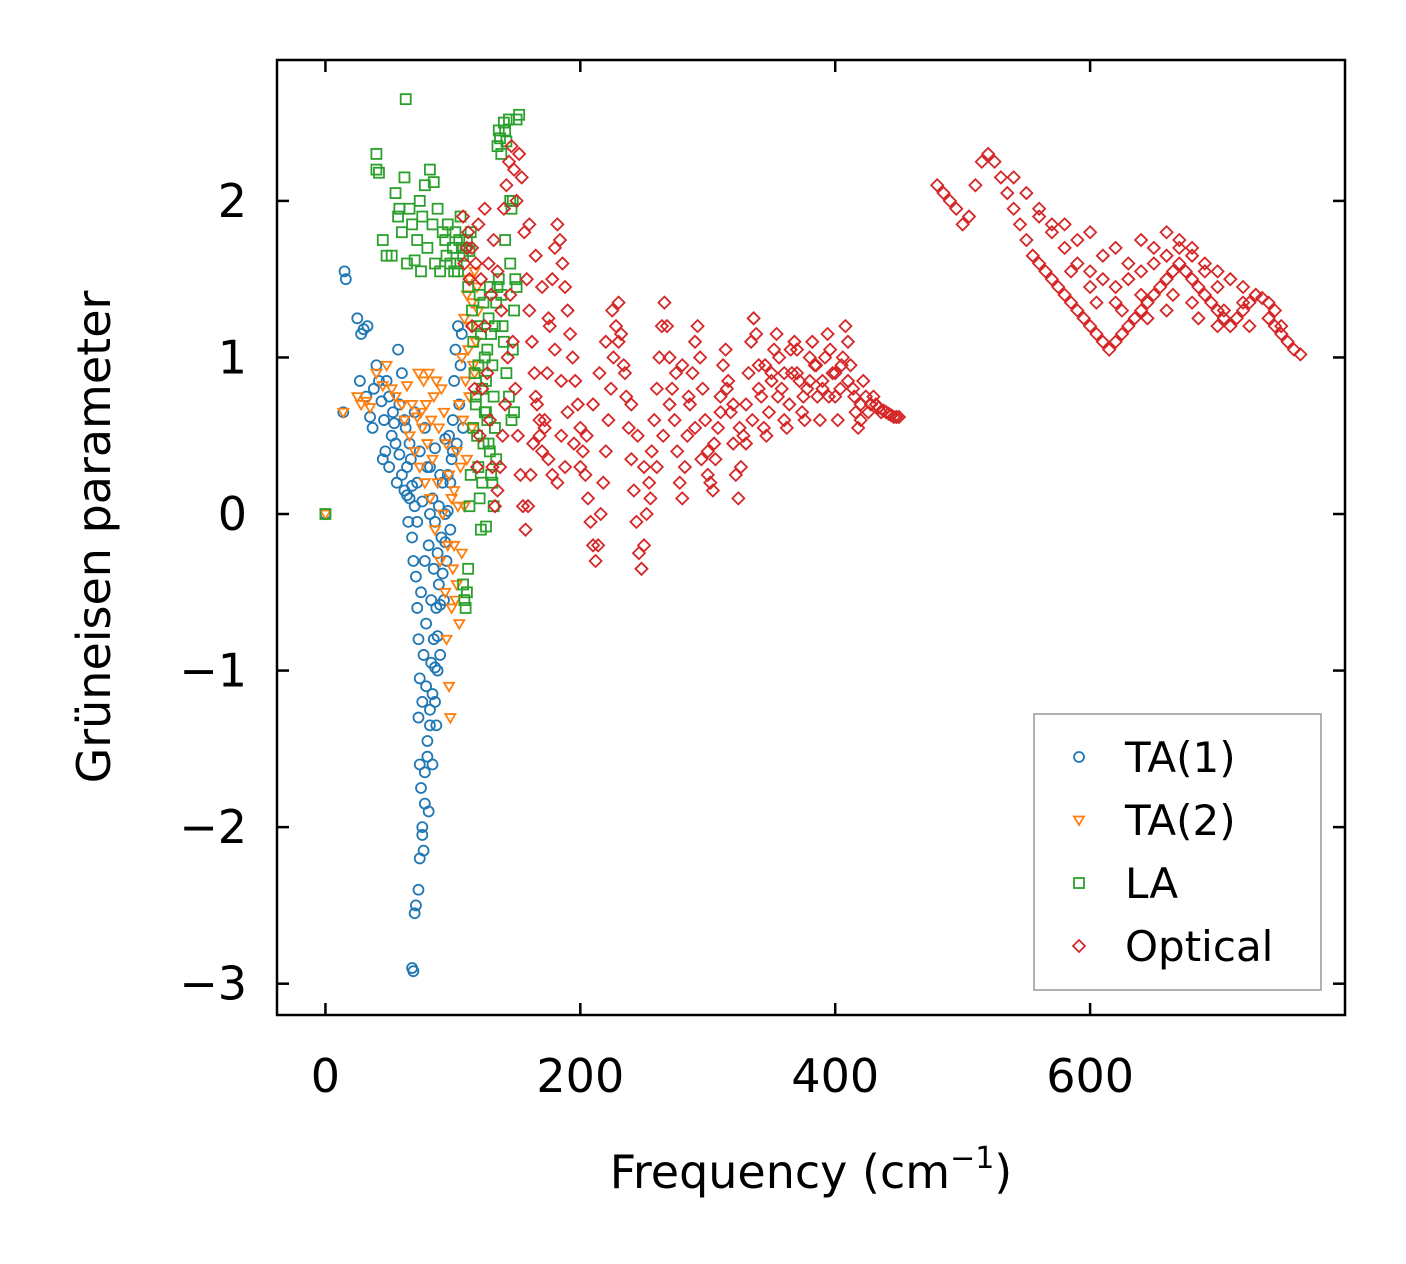 The width and height of the screenshot is (1406, 1264). I want to click on x-axis-label: Frequency (cm−1), so click(811, 1170).